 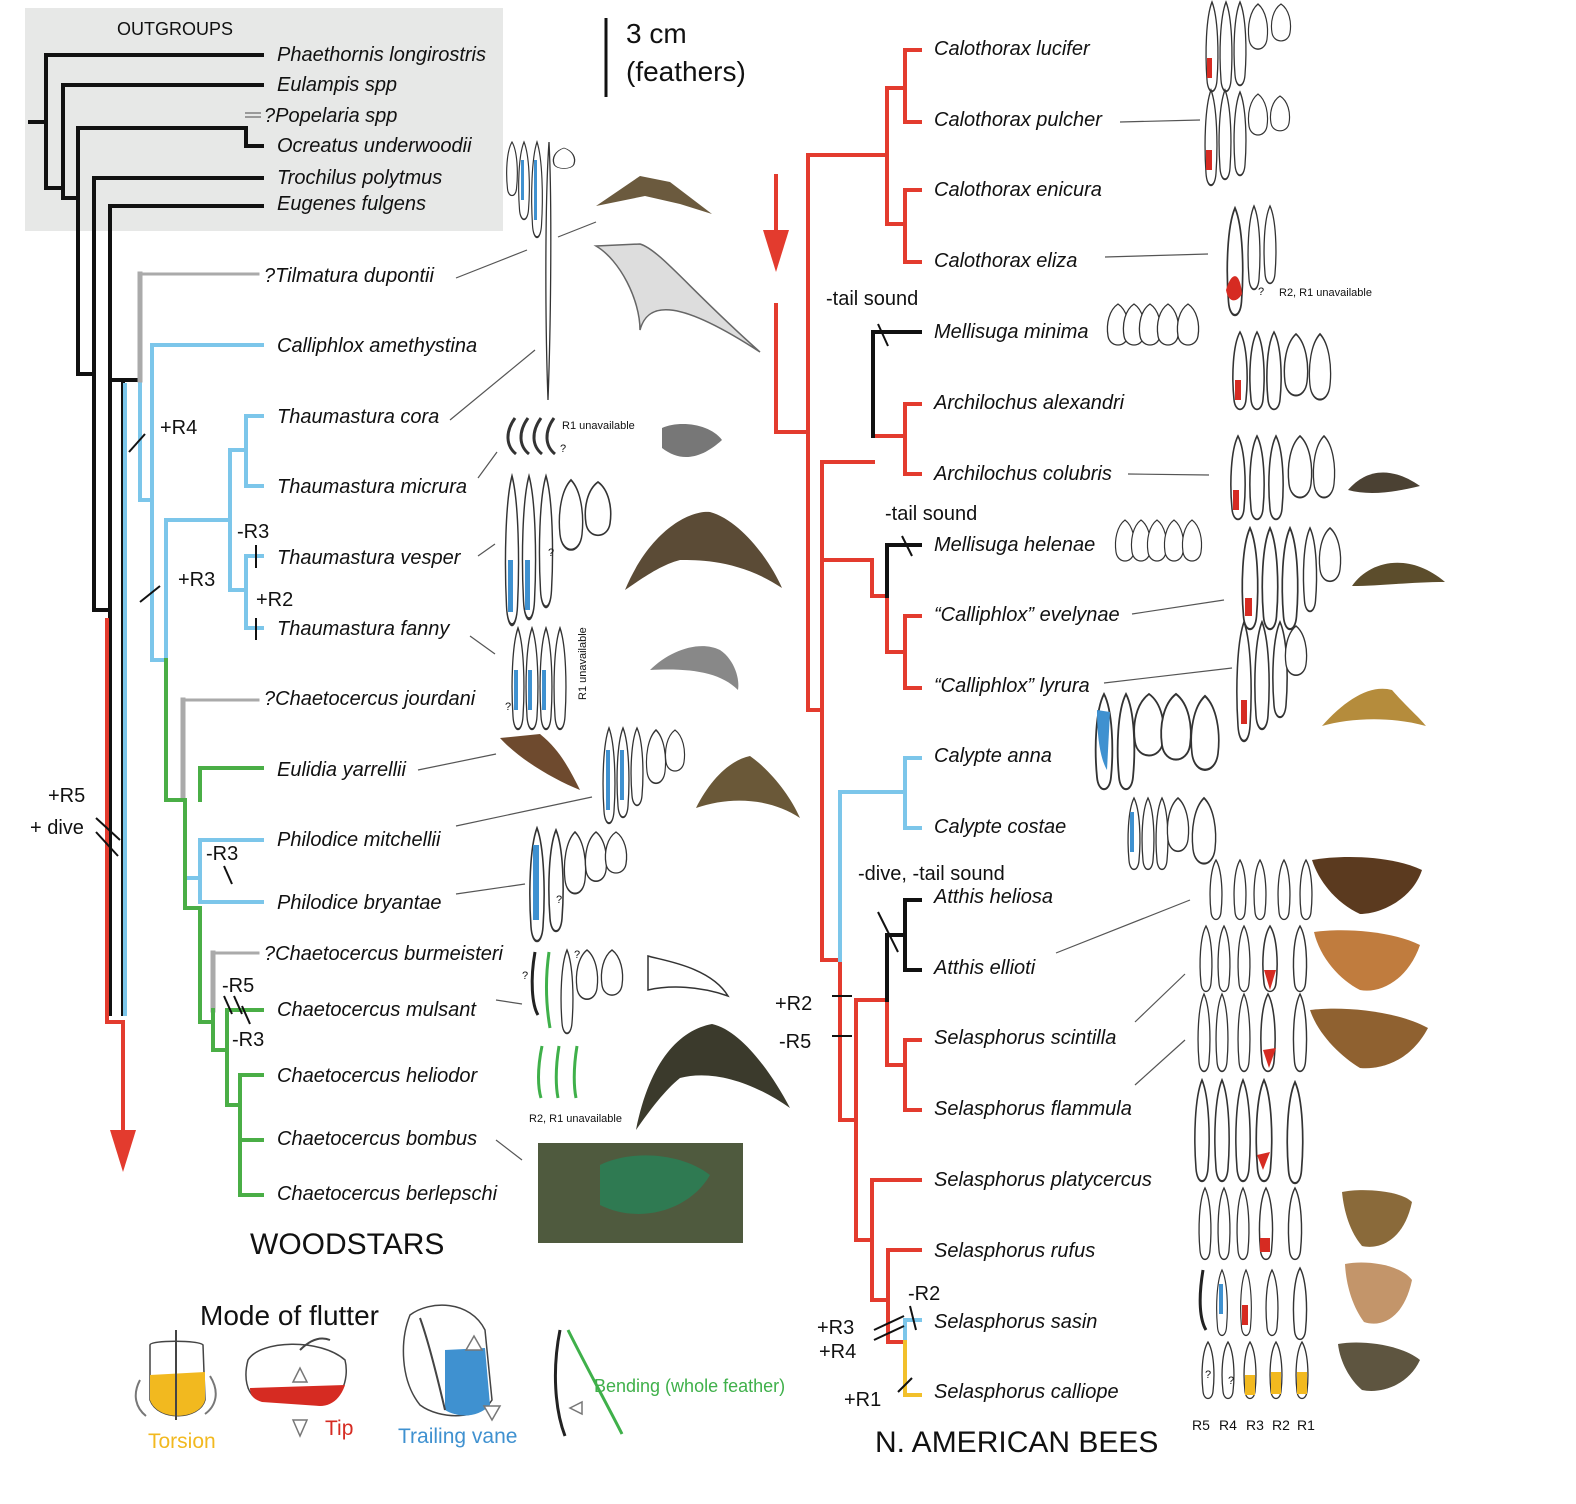 I want to click on species-label: Ocreatus underwoodii, so click(x=374, y=146).